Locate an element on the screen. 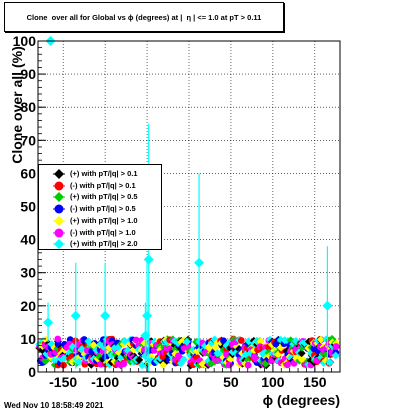  legend-label: (-) with pT/|q| > 0.1 is located at coordinates (103, 185).